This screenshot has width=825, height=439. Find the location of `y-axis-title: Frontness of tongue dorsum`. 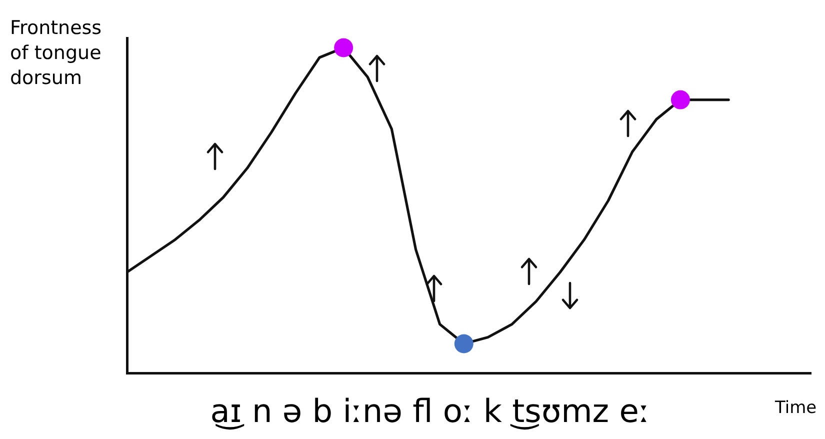

y-axis-title: Frontness of tongue dorsum is located at coordinates (56, 53).